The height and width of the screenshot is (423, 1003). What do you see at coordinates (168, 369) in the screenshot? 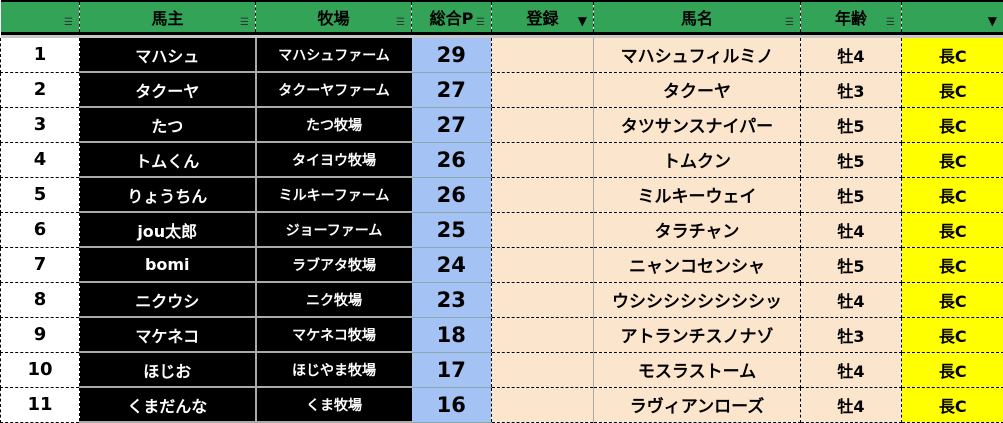
I see `cell-owner: ほじお` at bounding box center [168, 369].